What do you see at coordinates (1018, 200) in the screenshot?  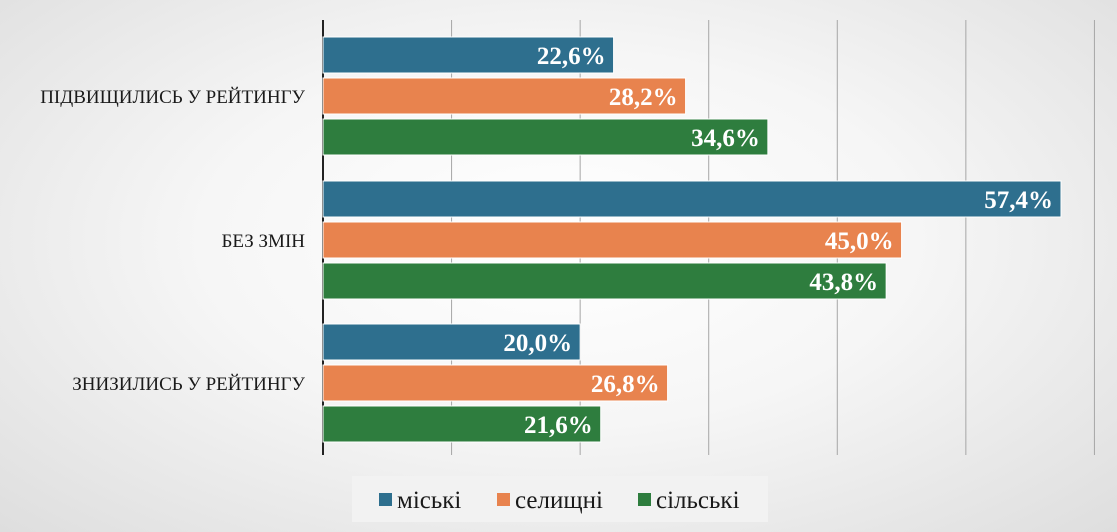 I see `data-label: 57,4%` at bounding box center [1018, 200].